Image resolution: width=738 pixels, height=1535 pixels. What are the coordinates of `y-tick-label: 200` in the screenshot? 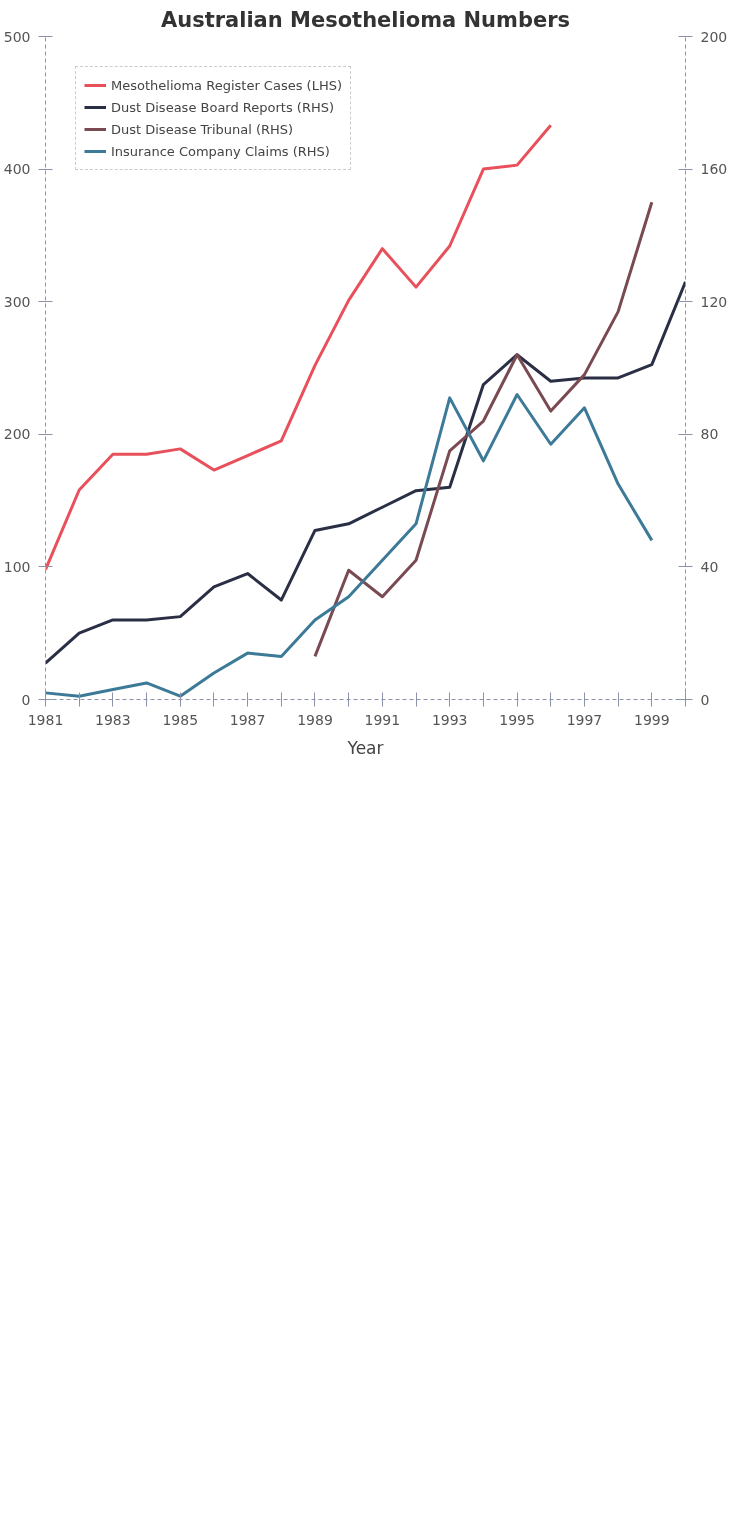 It's located at (17, 434).